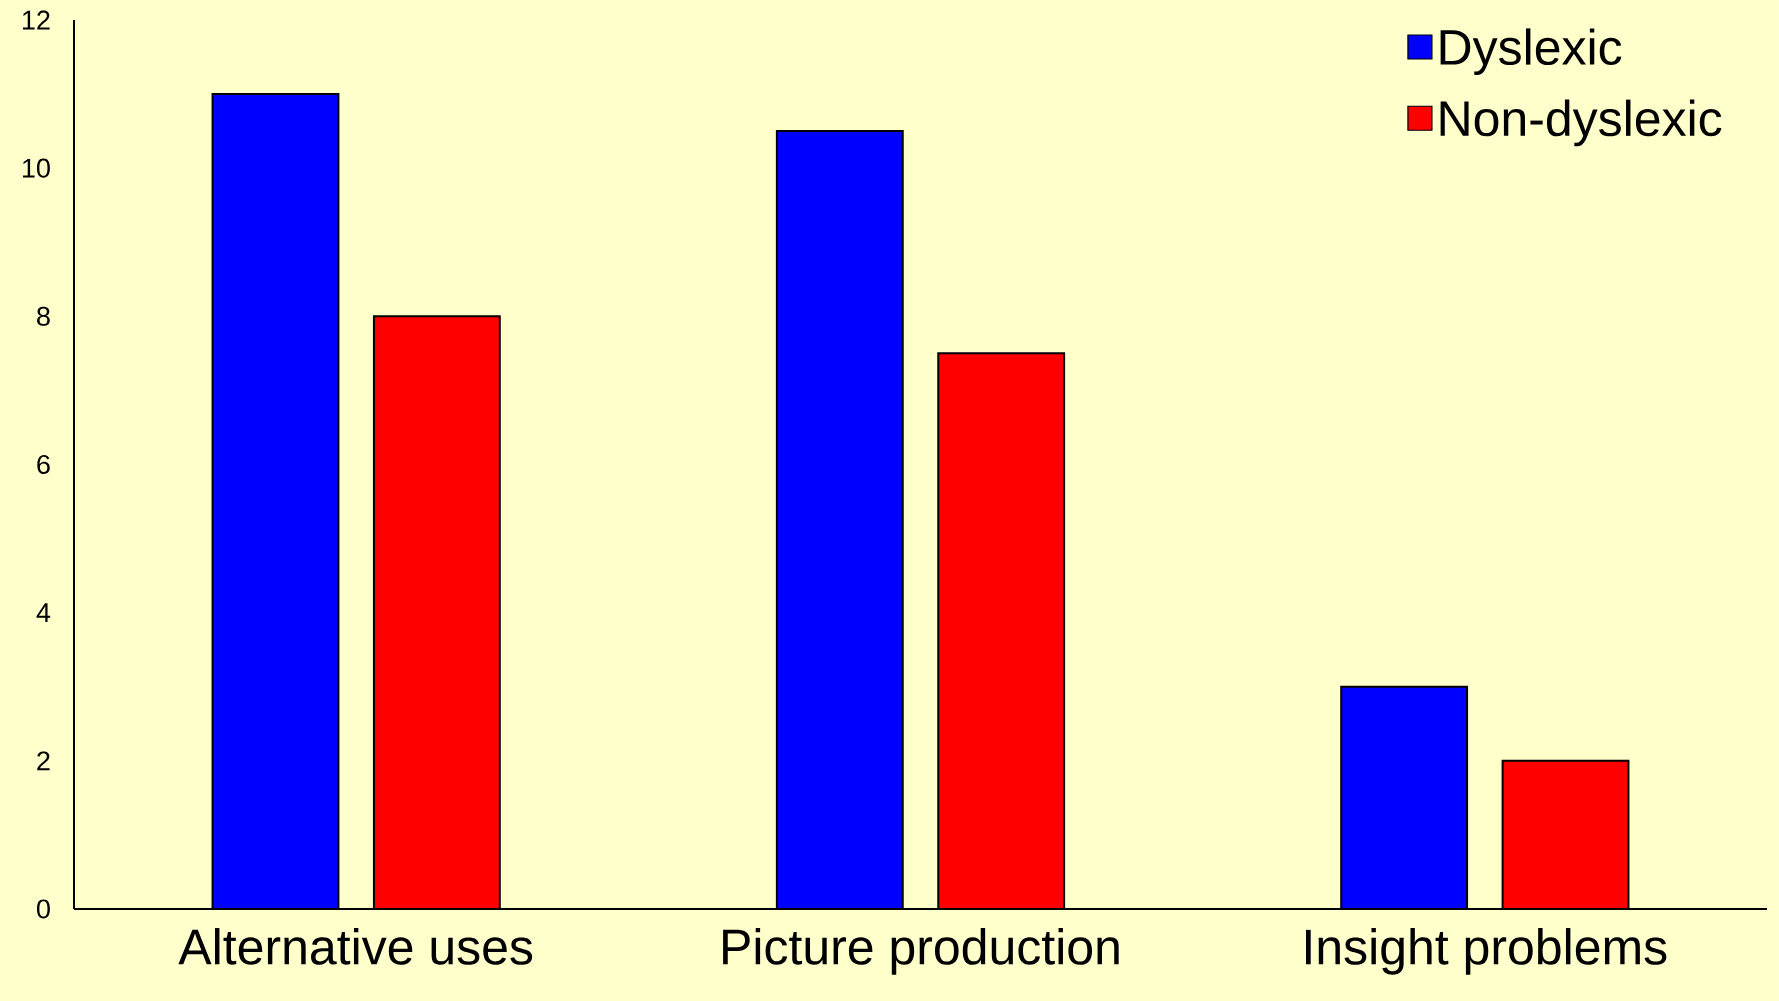 This screenshot has width=1779, height=1001. Describe the element at coordinates (43, 464) in the screenshot. I see `y-tick-label: 6` at that location.